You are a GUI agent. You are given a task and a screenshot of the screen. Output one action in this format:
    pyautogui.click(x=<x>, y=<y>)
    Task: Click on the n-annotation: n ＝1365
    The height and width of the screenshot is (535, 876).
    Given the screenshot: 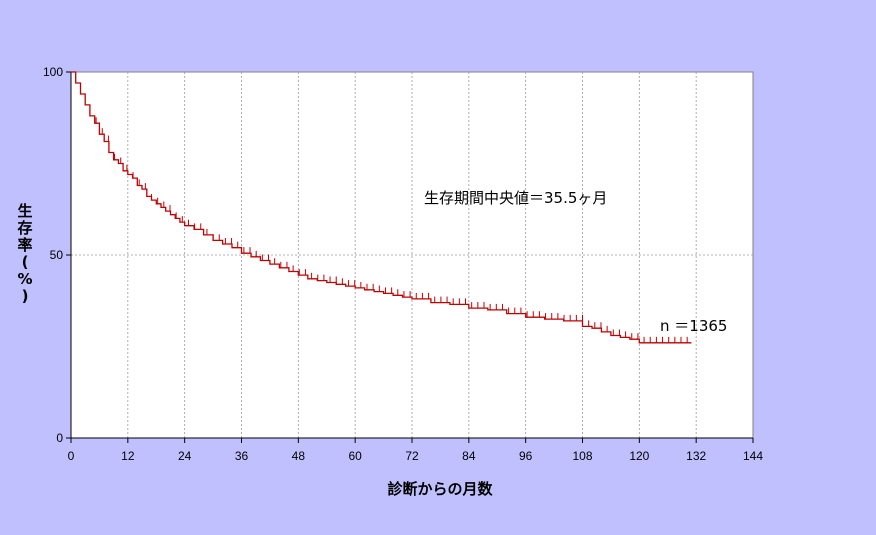 What is the action you would take?
    pyautogui.click(x=693, y=326)
    